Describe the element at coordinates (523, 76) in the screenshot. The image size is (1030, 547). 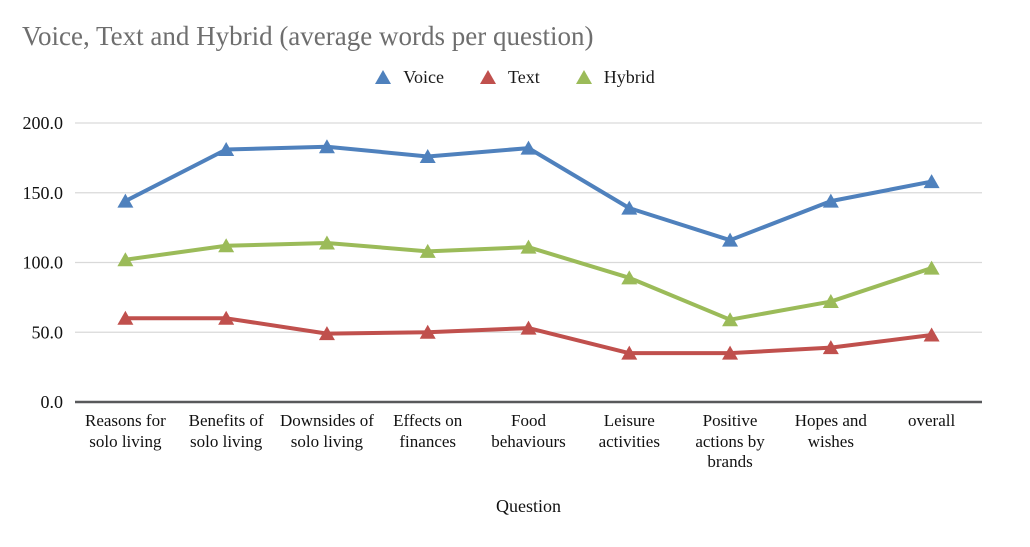
I see `legend-label-text: Text` at that location.